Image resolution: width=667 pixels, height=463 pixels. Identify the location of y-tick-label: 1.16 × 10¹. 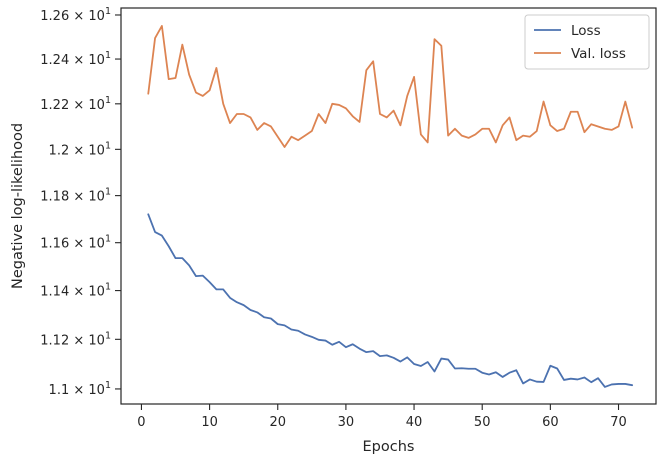
(75, 243).